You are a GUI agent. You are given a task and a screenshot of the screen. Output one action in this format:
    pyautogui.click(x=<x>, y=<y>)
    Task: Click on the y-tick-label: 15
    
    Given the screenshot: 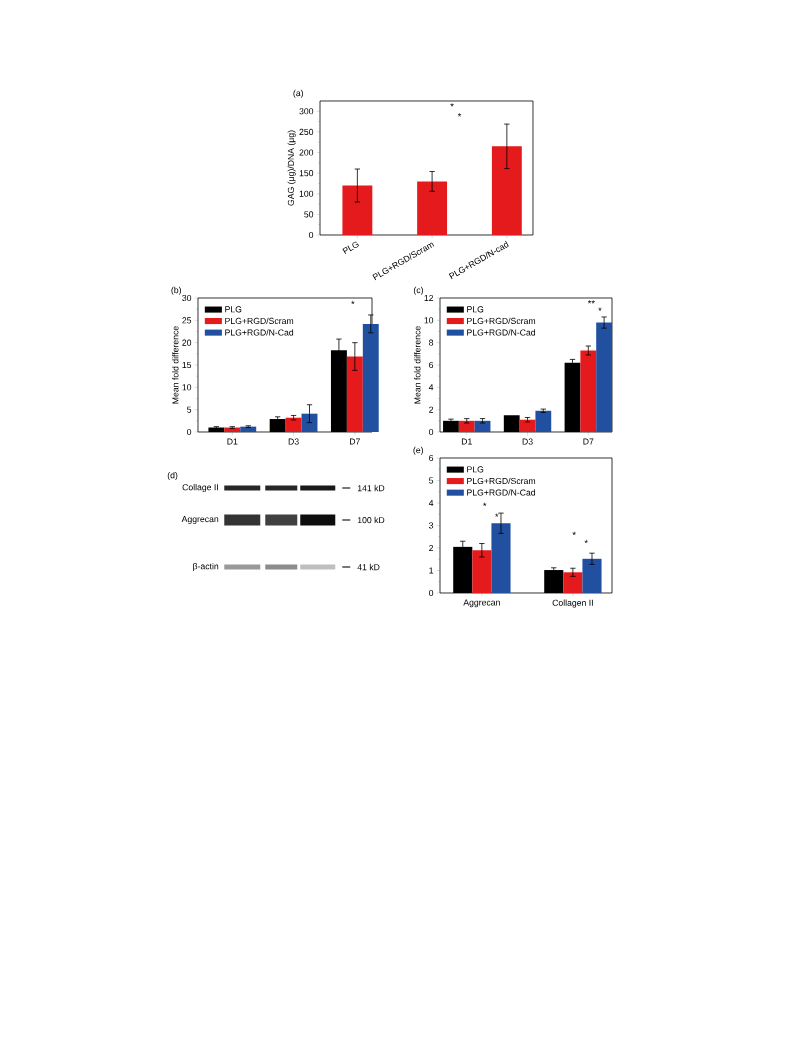 What is the action you would take?
    pyautogui.click(x=187, y=365)
    